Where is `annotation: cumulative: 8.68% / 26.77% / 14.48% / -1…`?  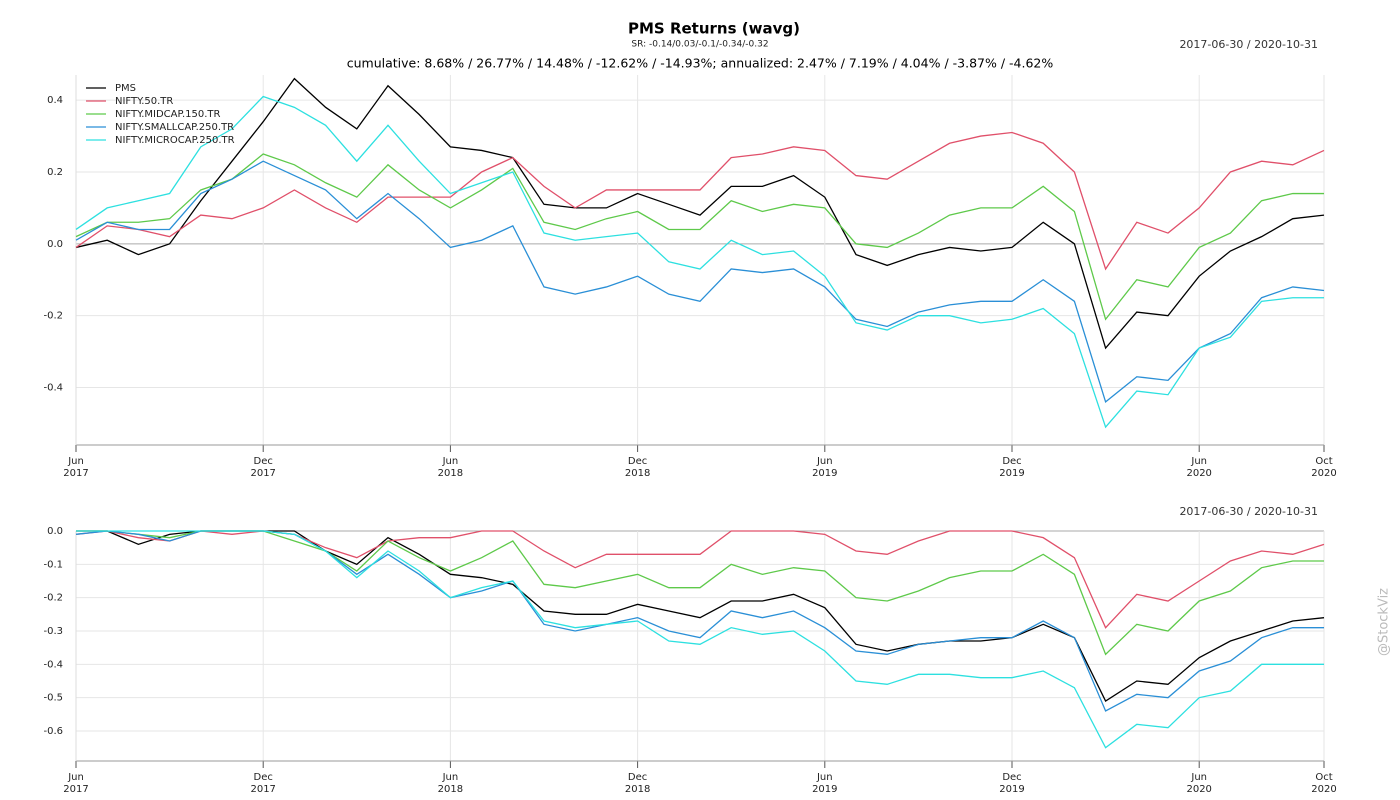 annotation: cumulative: 8.68% / 26.77% / 14.48% / -1… is located at coordinates (700, 63).